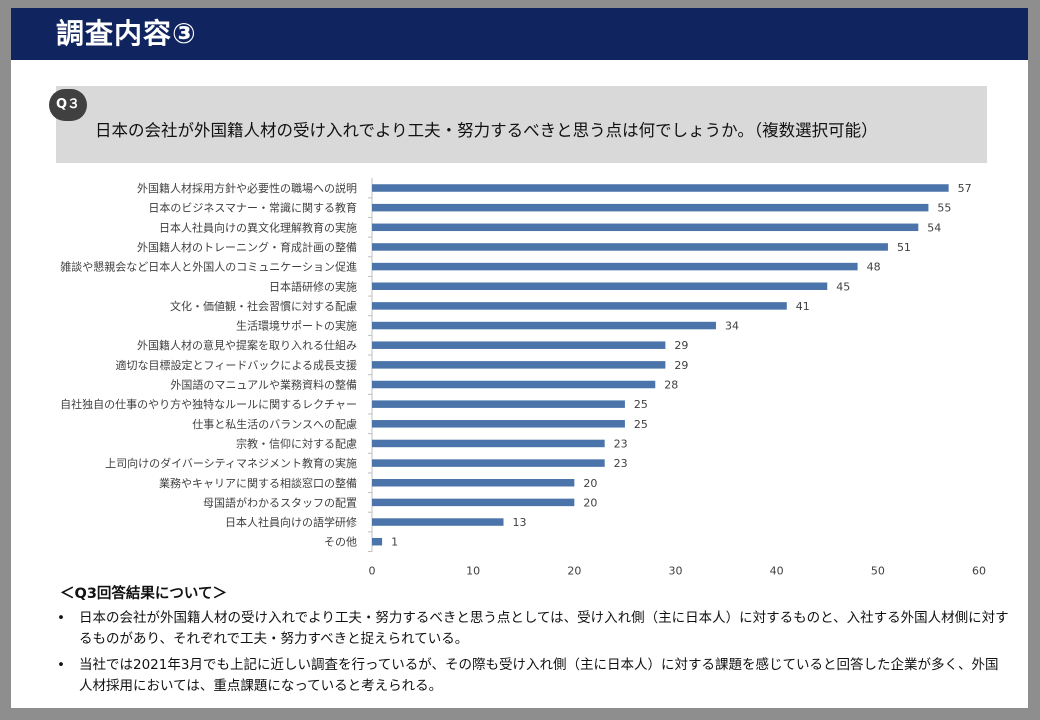 This screenshot has height=720, width=1040. Describe the element at coordinates (313, 286) in the screenshot. I see `category-label: 日本語研修の実施` at that location.